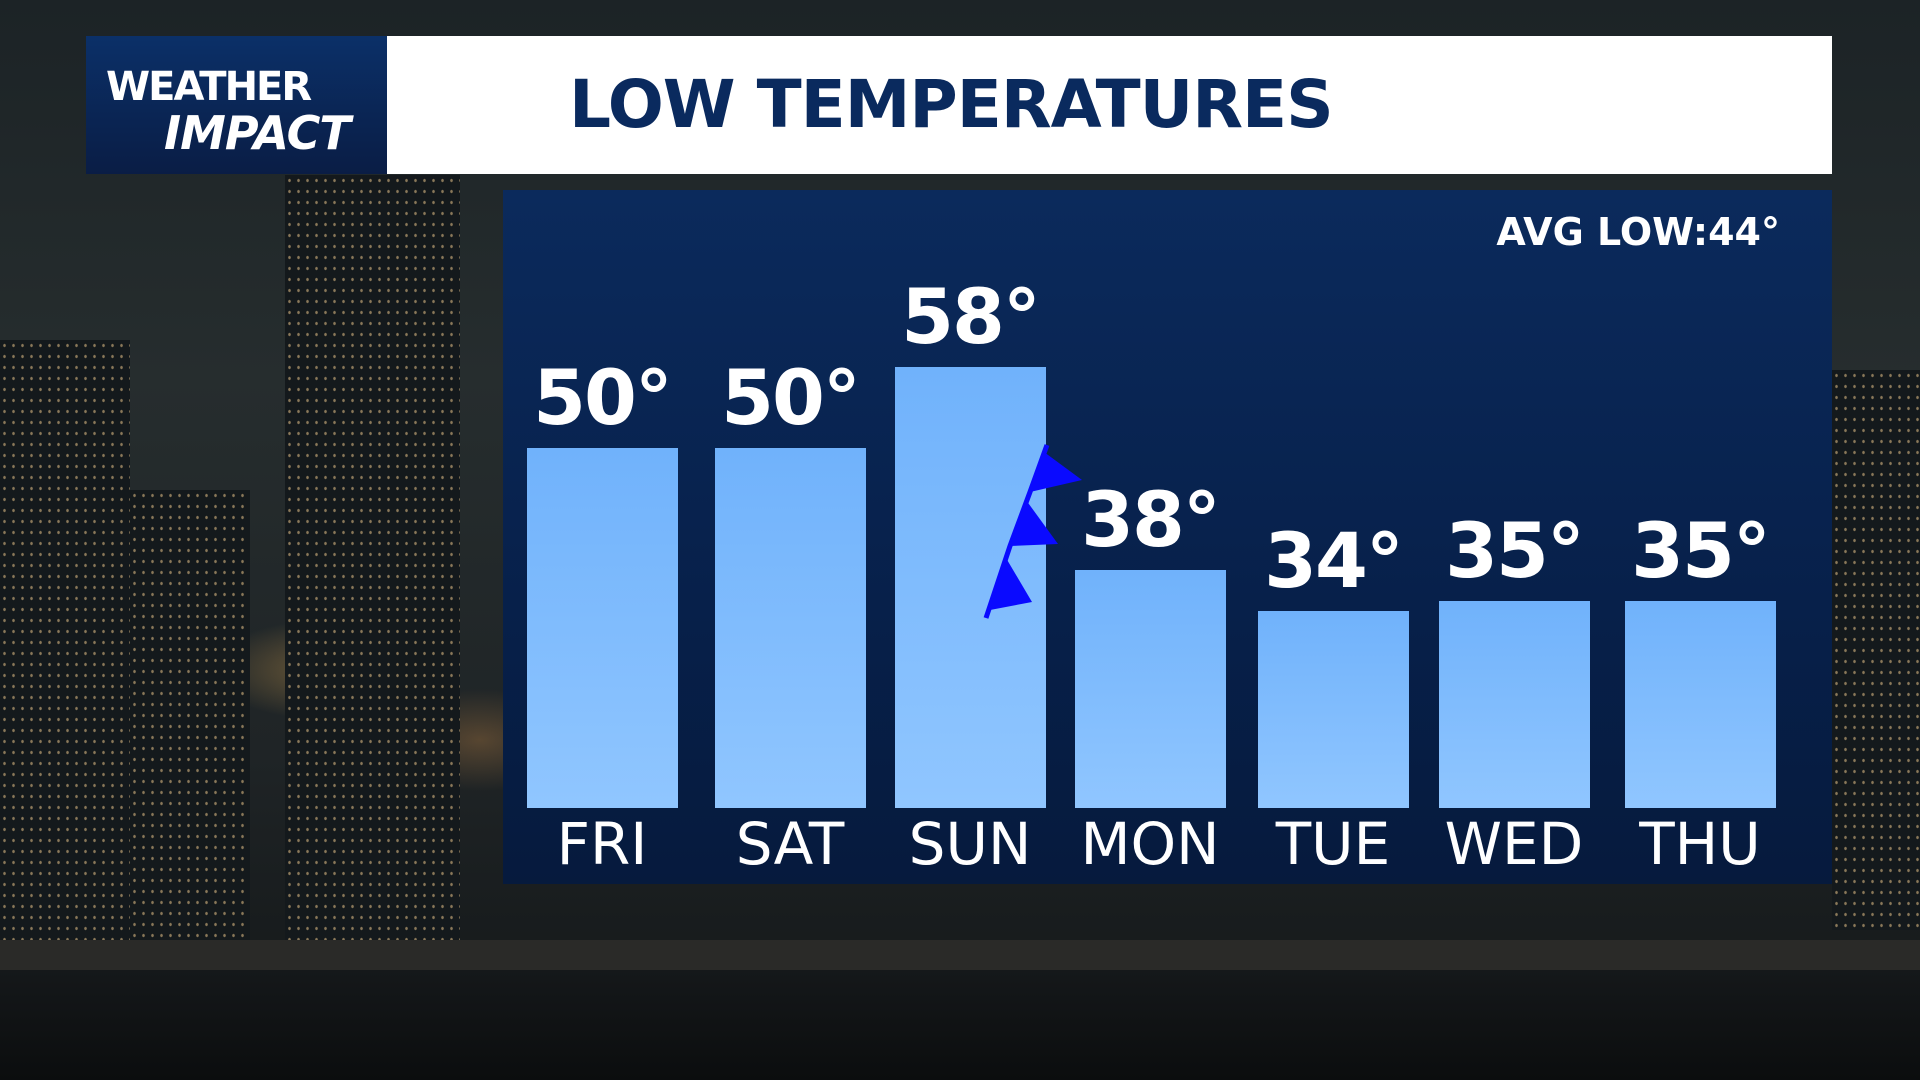 The height and width of the screenshot is (1080, 1920). What do you see at coordinates (602, 844) in the screenshot?
I see `day-label: FRI` at bounding box center [602, 844].